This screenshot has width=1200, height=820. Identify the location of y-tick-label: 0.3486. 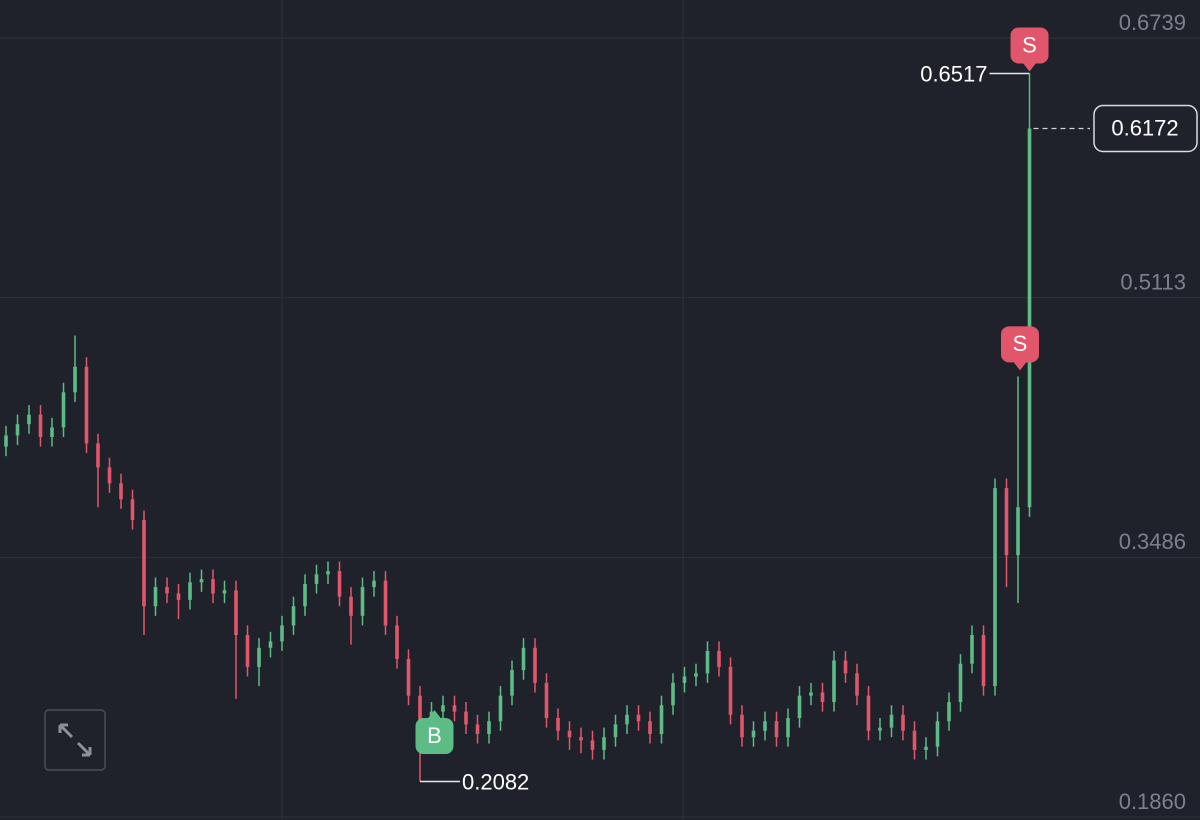
(1152, 541).